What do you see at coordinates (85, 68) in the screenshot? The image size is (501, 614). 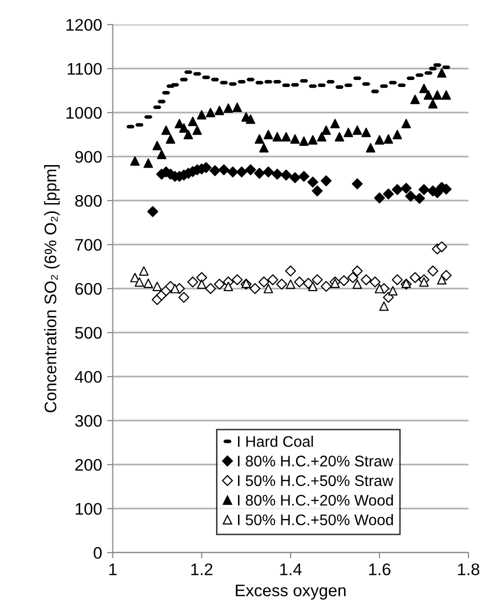 I see `y-tick-label: 1100` at bounding box center [85, 68].